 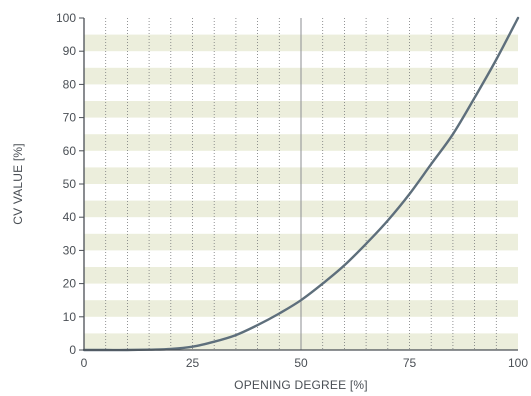 What do you see at coordinates (301, 385) in the screenshot?
I see `x-axis-title: OPENING DEGREE [%]` at bounding box center [301, 385].